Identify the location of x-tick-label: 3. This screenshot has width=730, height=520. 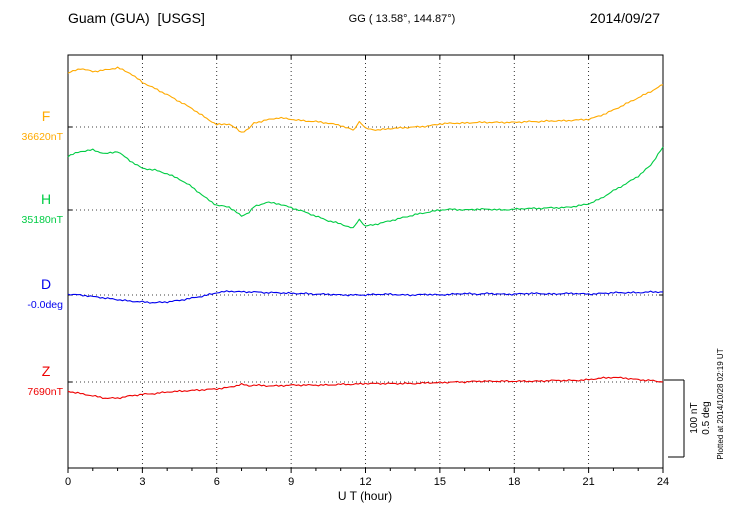
(142, 482).